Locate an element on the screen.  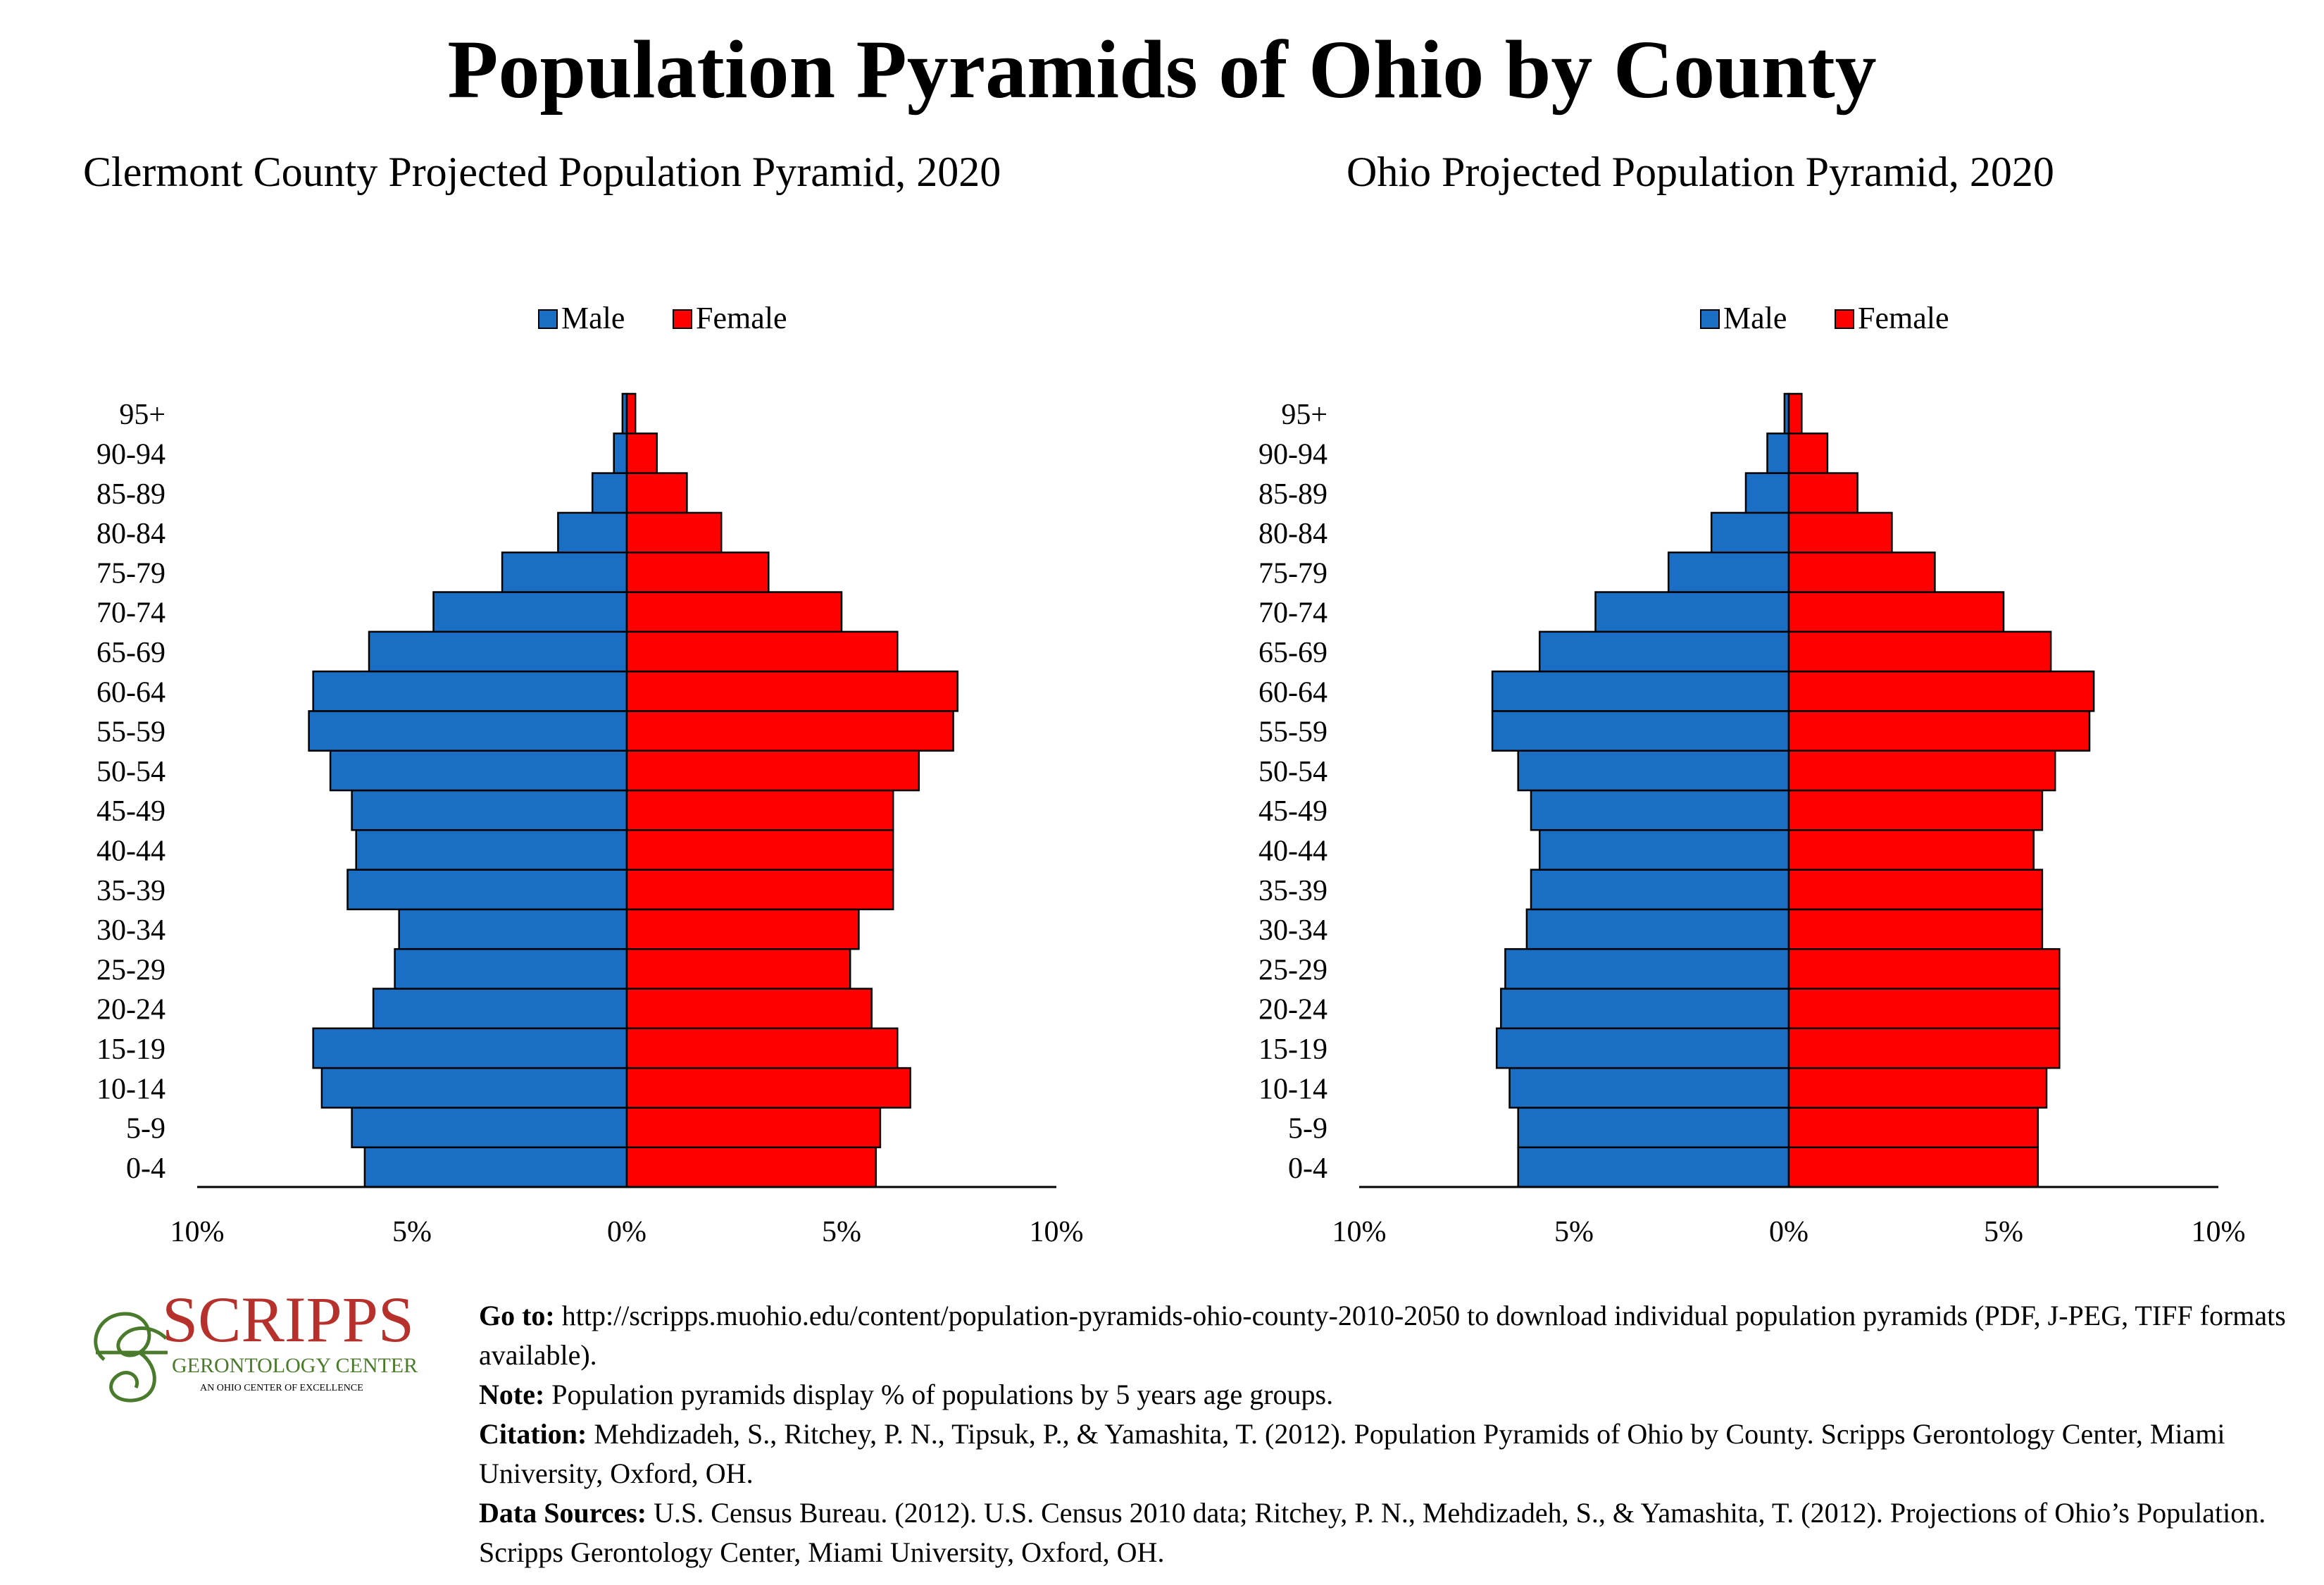
age-label: 30-34 is located at coordinates (1292, 931).